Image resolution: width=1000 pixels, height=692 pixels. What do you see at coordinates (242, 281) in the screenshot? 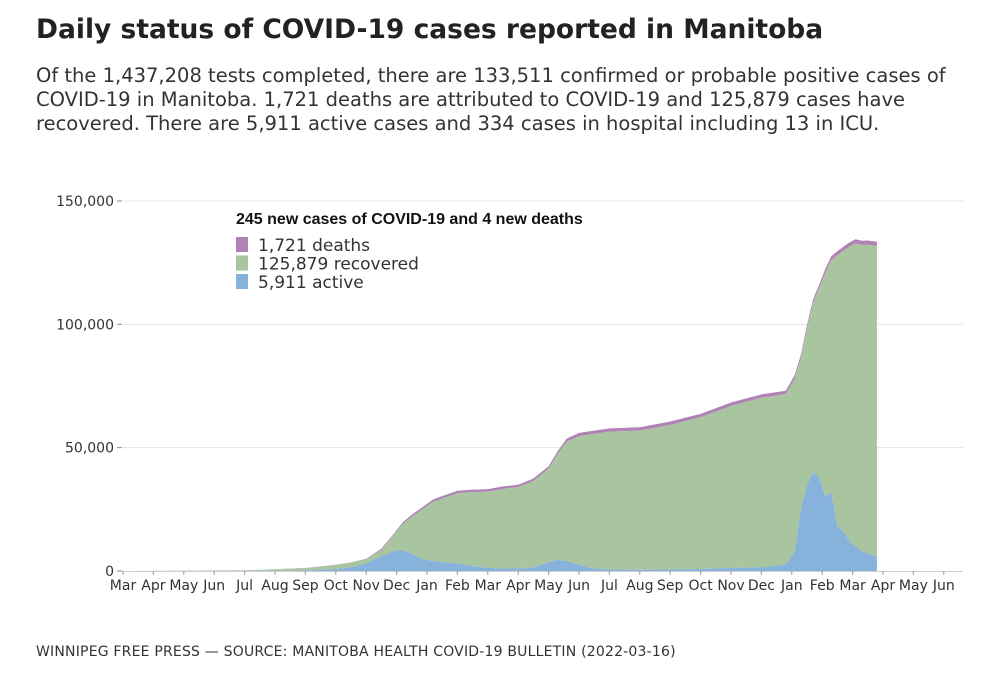
I see `legend-swatch-active` at bounding box center [242, 281].